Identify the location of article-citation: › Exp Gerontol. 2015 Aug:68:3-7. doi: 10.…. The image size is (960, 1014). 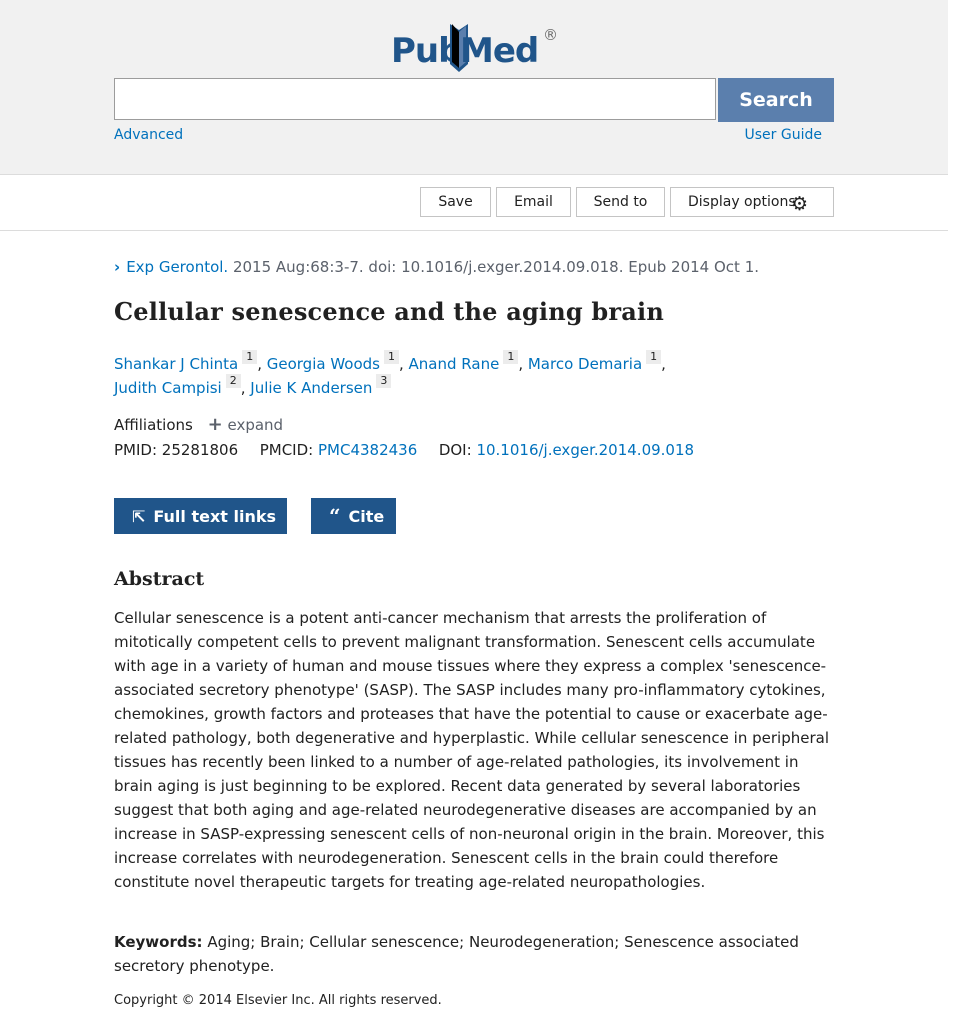
(436, 267).